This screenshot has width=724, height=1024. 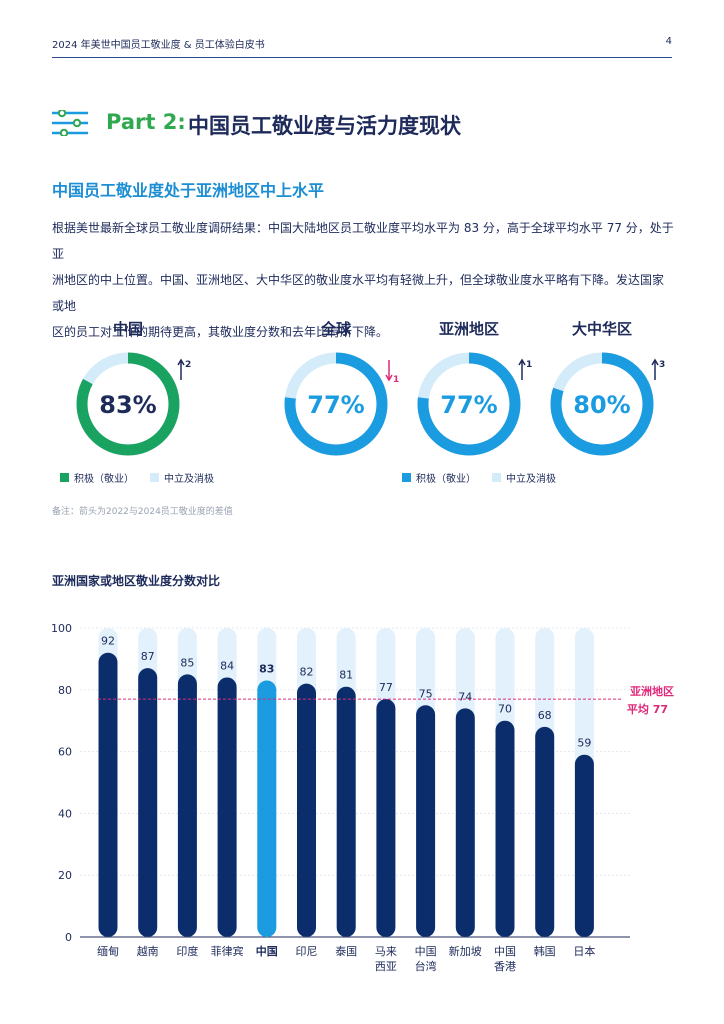 What do you see at coordinates (545, 951) in the screenshot?
I see `x-tick-label: 韩国` at bounding box center [545, 951].